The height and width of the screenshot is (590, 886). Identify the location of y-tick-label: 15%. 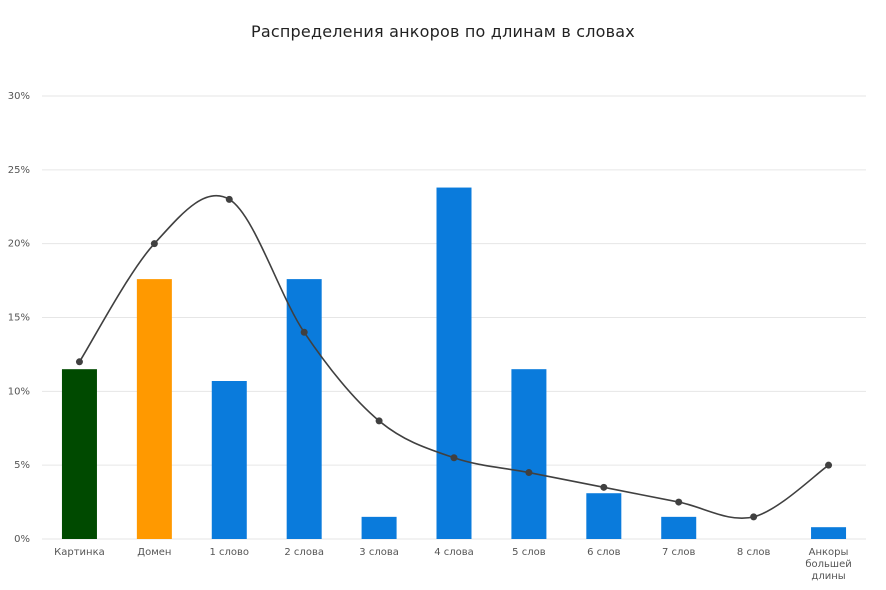
(19, 318).